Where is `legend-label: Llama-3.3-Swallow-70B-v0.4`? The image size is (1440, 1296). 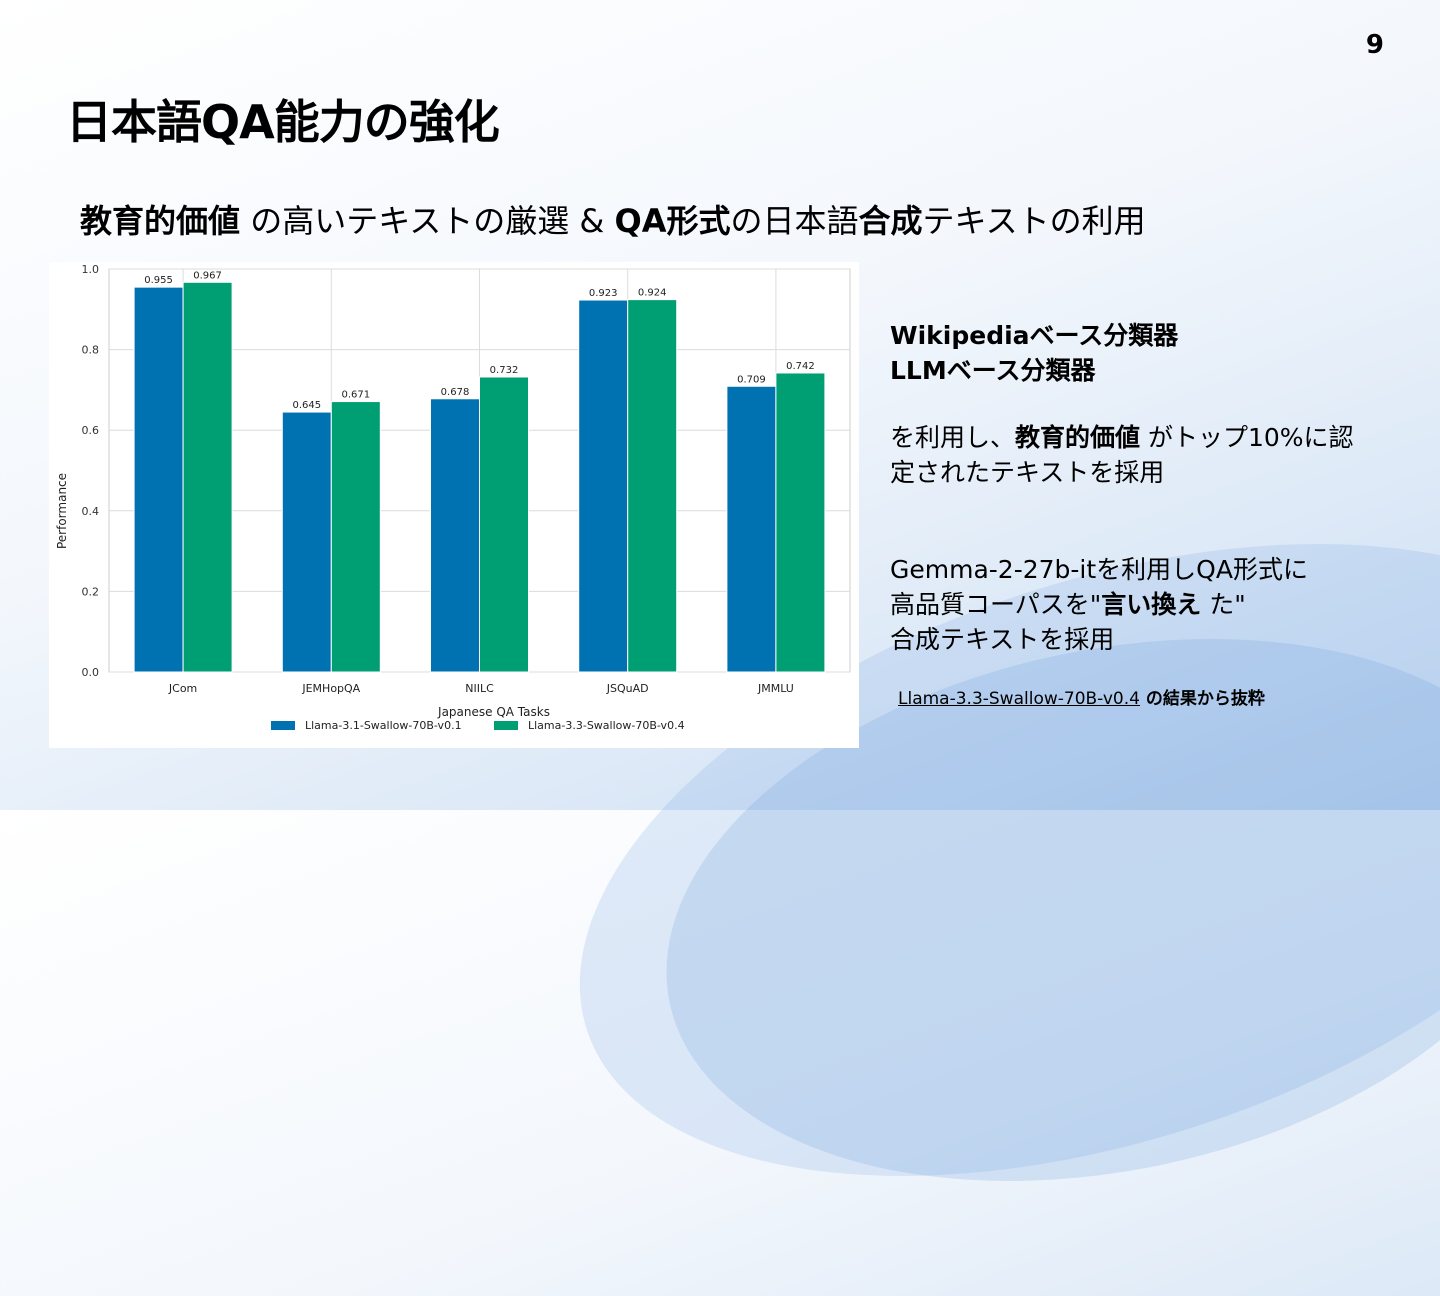
legend-label: Llama-3.3-Swallow-70B-v0.4 is located at coordinates (606, 725).